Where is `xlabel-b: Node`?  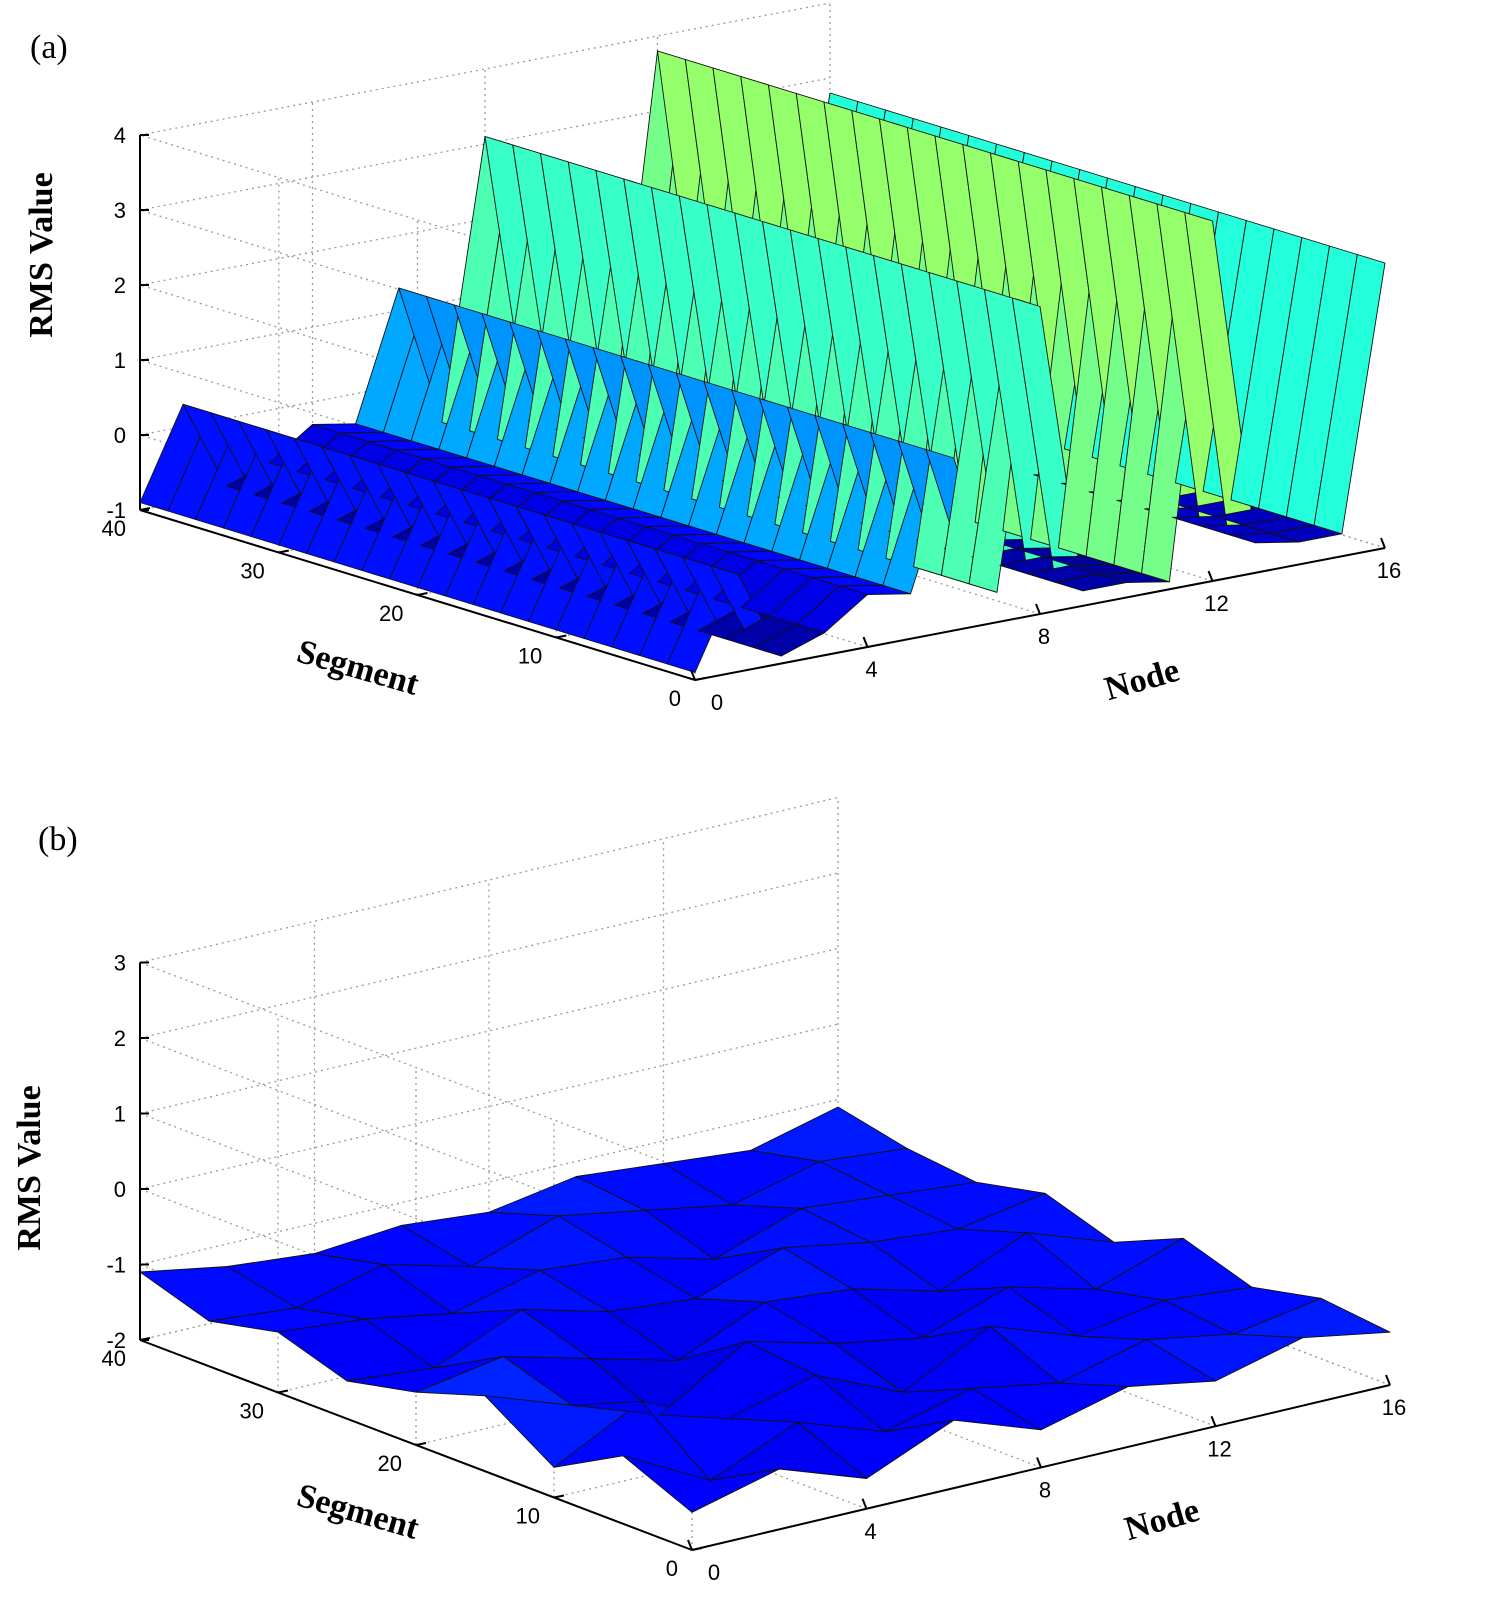 xlabel-b: Node is located at coordinates (1162, 1520).